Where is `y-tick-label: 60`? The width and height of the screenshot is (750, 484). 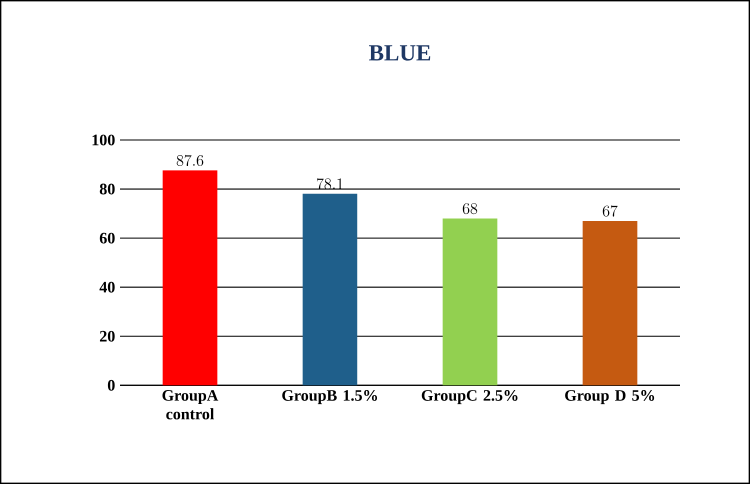 y-tick-label: 60 is located at coordinates (107, 238).